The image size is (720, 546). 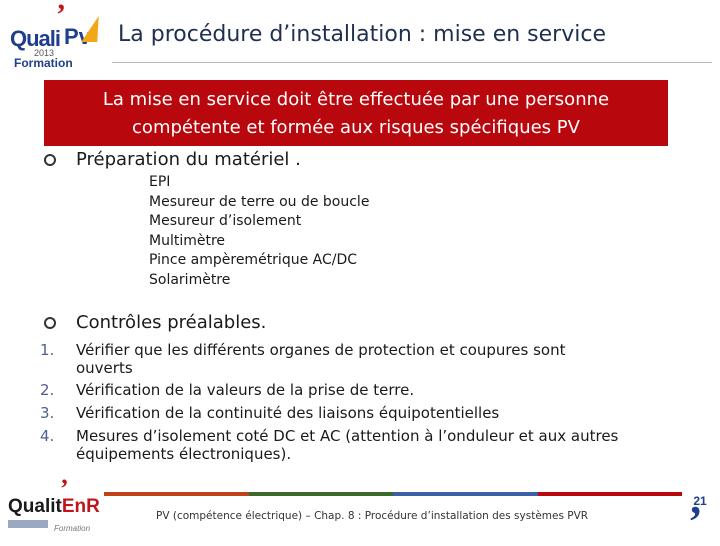 I want to click on page-number: 21, so click(x=700, y=501).